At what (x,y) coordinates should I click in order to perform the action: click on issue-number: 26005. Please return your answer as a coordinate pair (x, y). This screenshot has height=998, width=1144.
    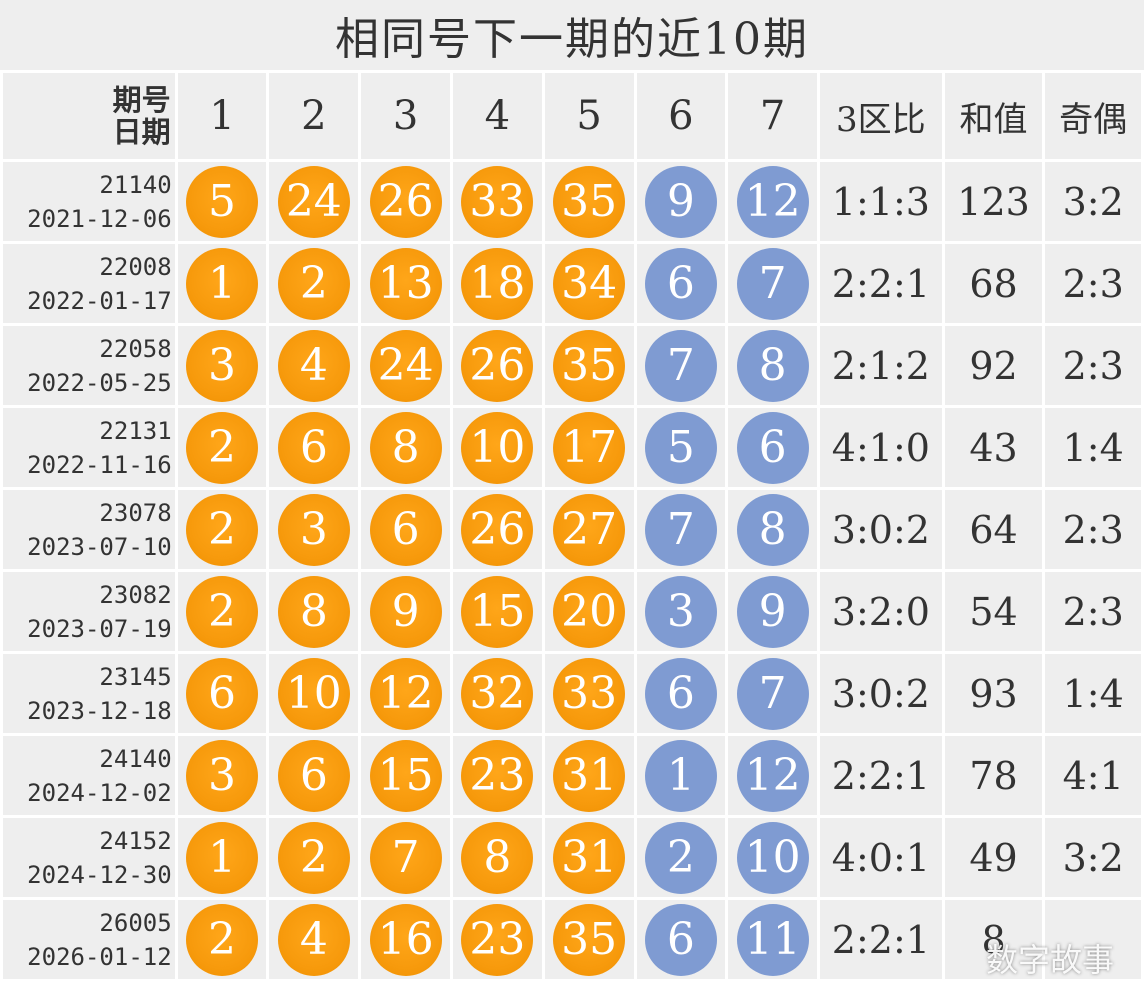
    Looking at the image, I should click on (135, 922).